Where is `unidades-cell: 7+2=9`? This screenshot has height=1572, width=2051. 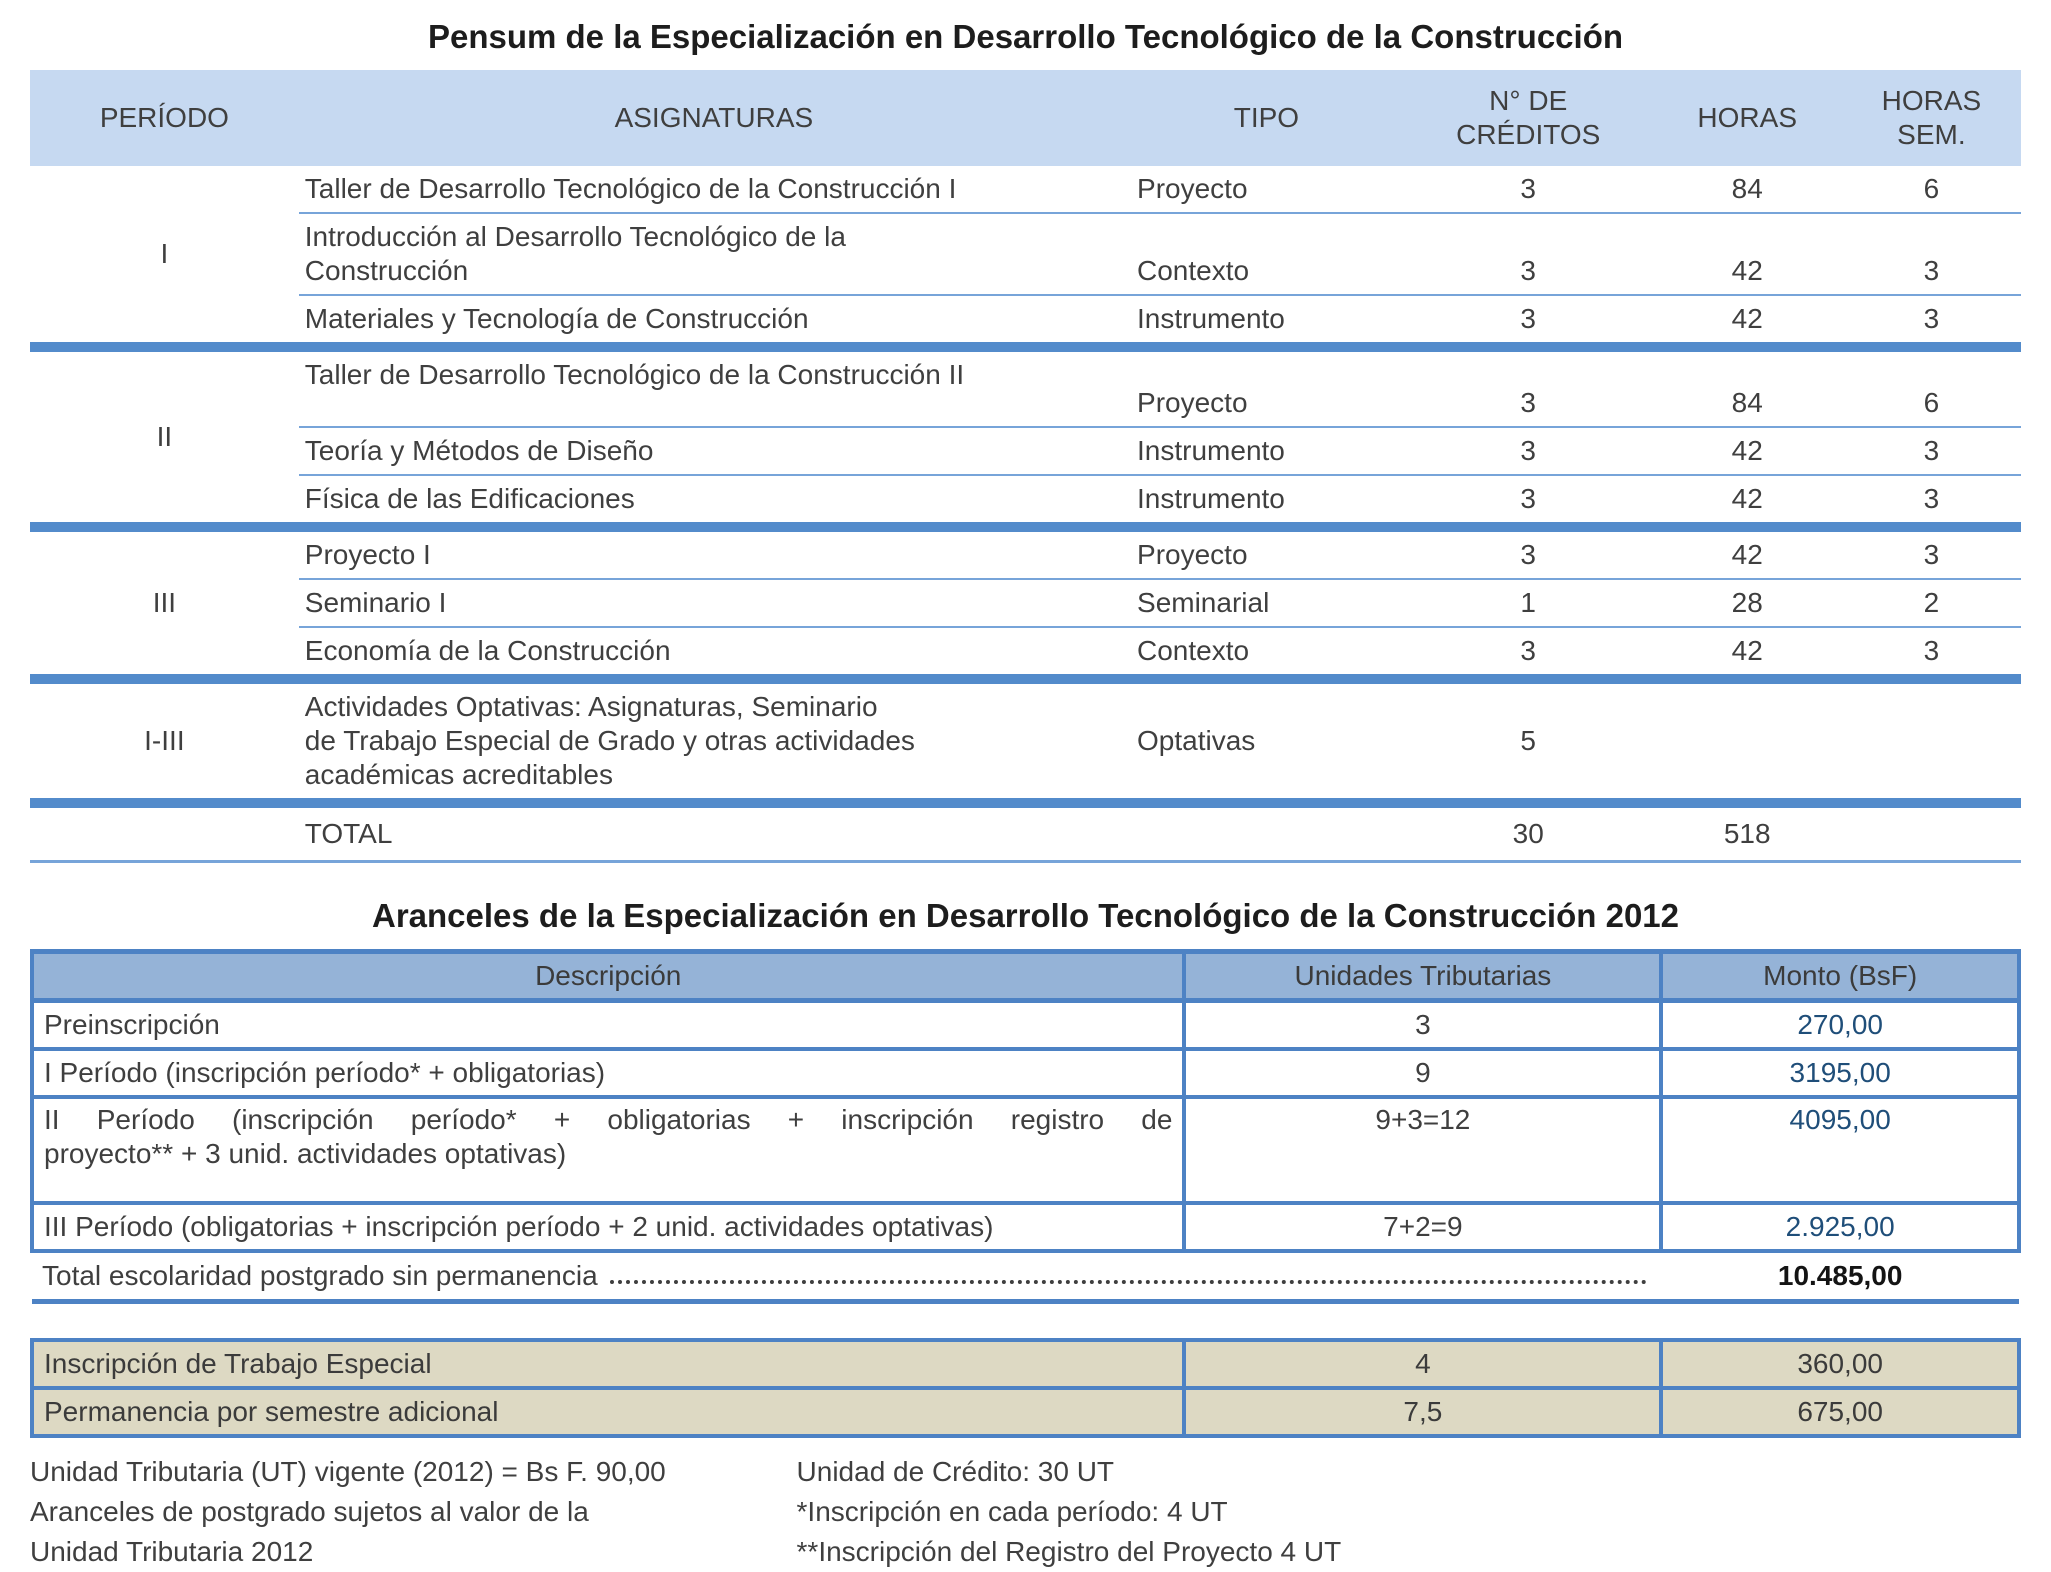 unidades-cell: 7+2=9 is located at coordinates (1423, 1227).